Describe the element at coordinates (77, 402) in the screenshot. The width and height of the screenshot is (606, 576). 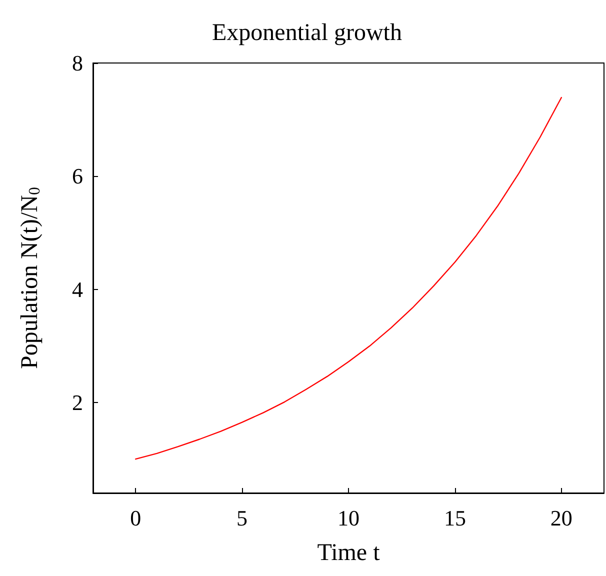
I see `y-tick-label: 2` at that location.